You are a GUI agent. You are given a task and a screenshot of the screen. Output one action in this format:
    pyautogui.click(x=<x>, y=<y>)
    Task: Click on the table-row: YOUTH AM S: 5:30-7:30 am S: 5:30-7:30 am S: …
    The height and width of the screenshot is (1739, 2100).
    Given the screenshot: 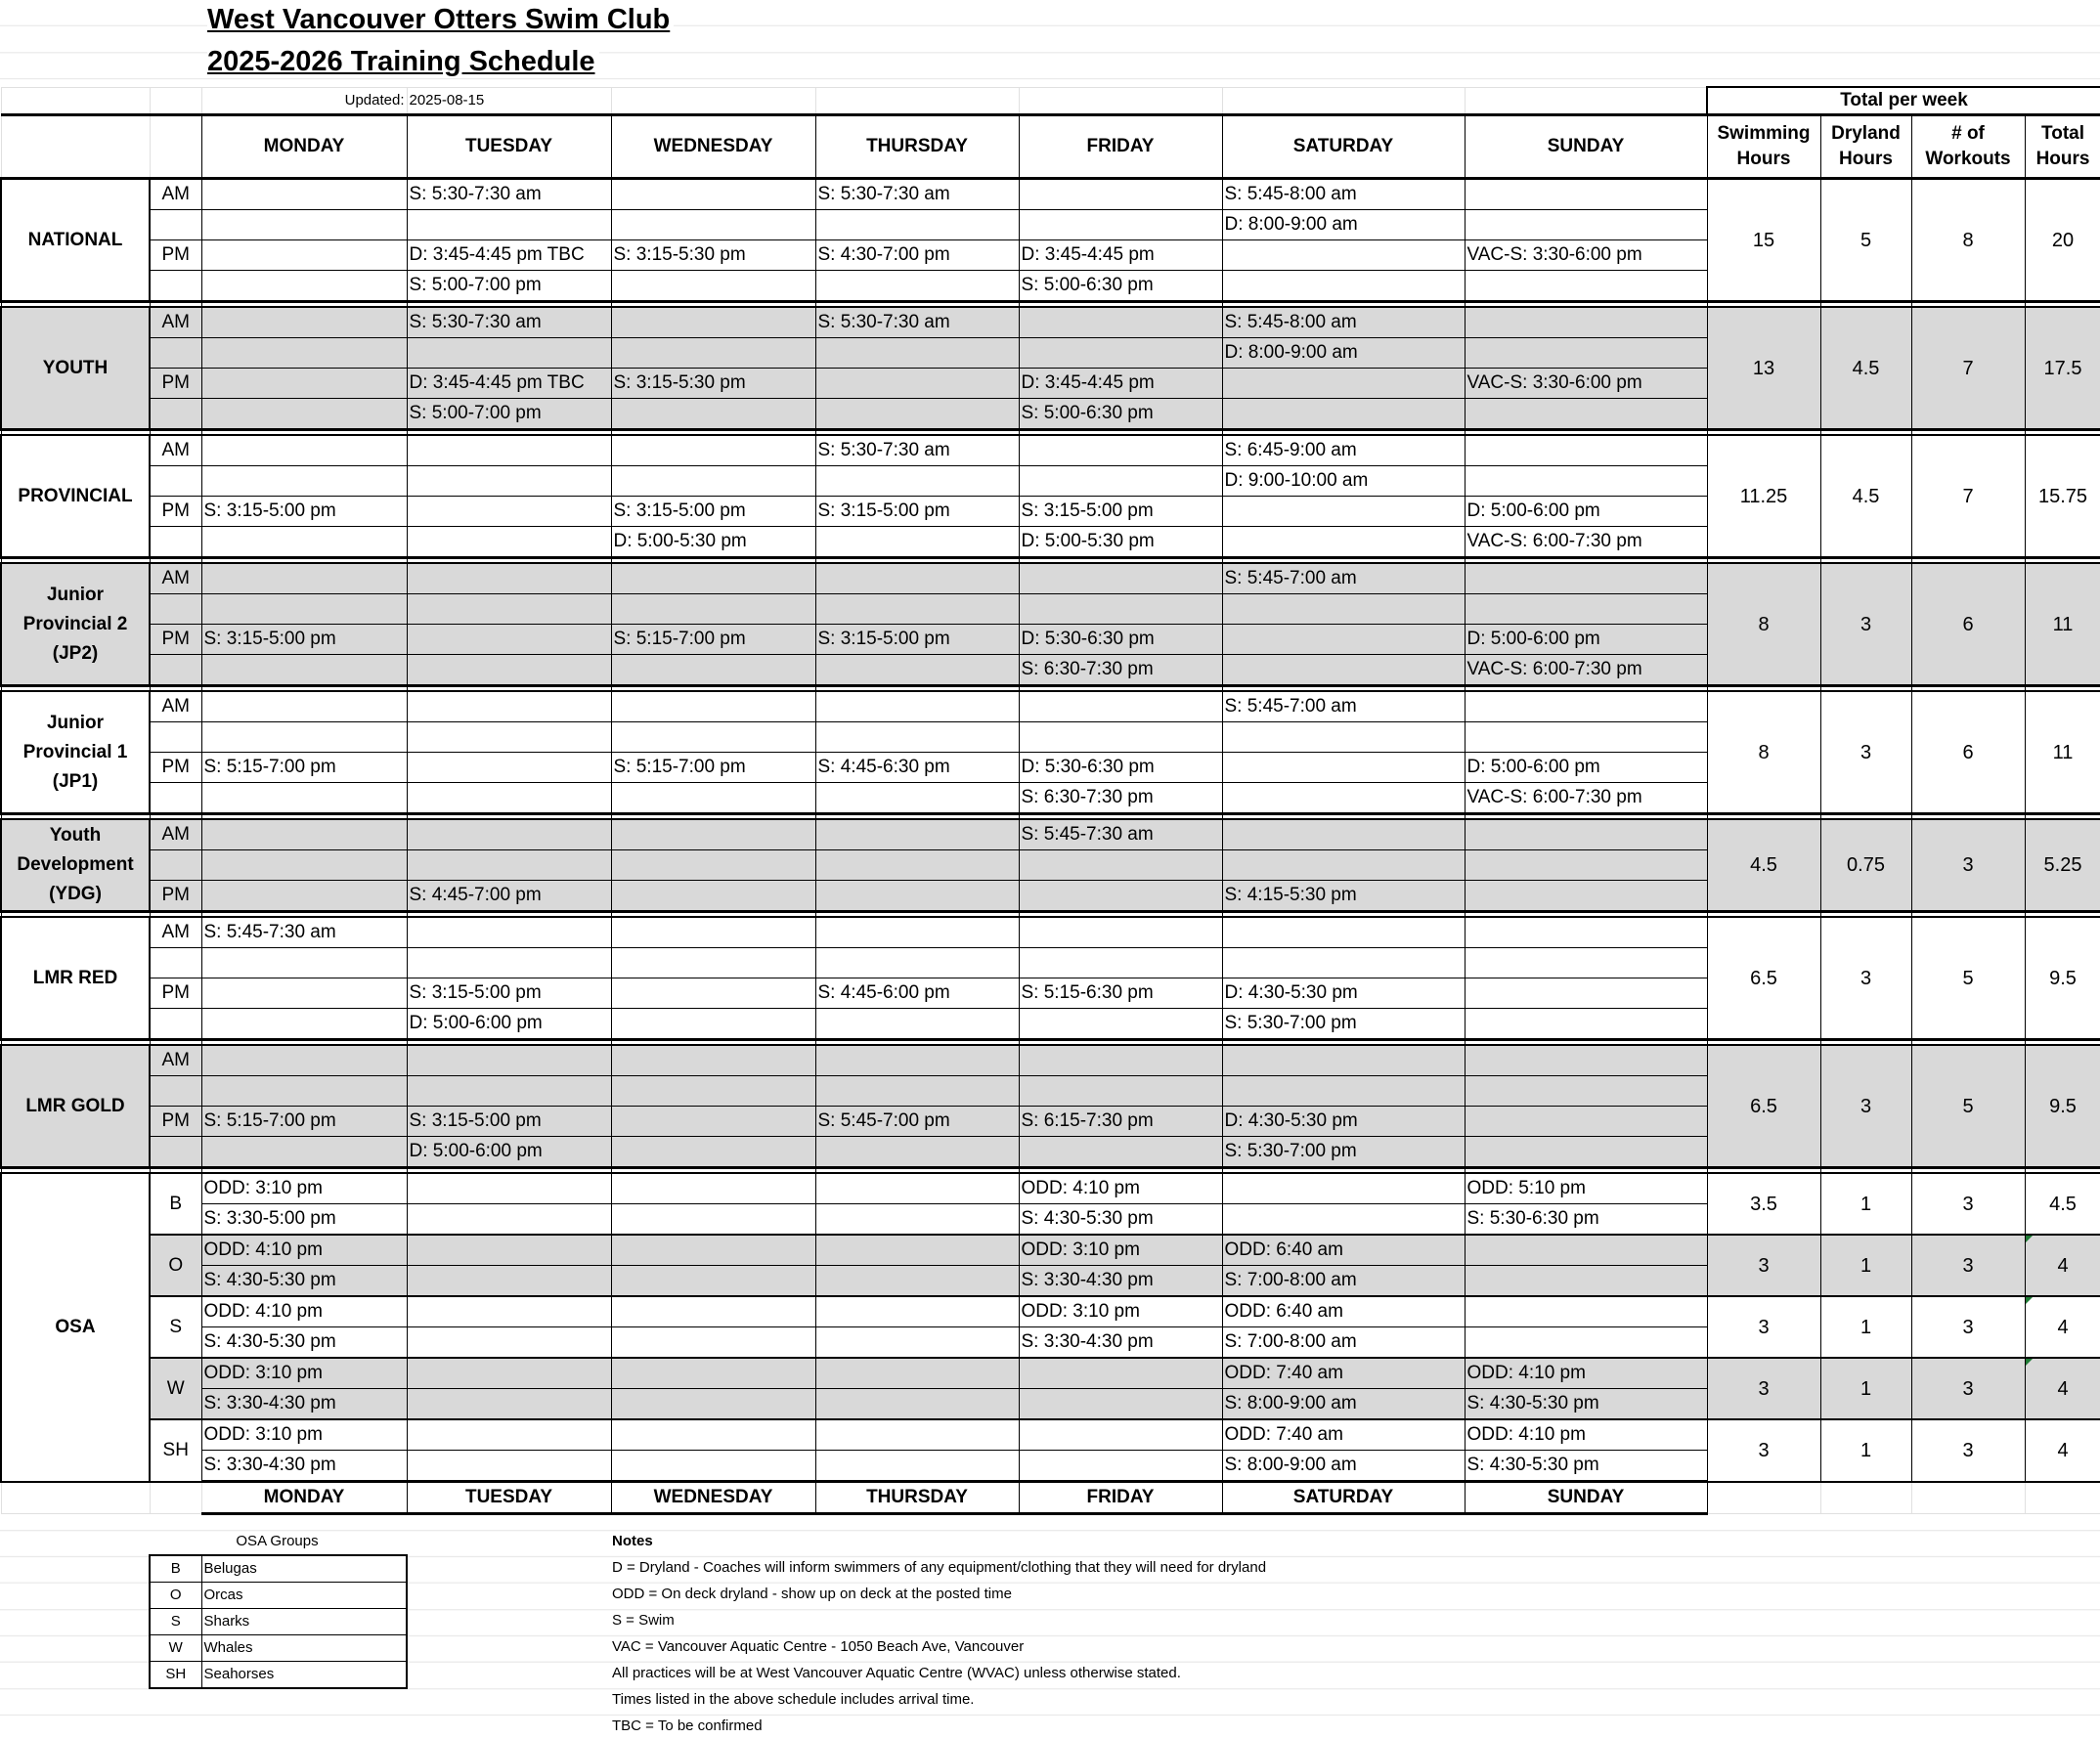 What is the action you would take?
    pyautogui.click(x=1050, y=369)
    